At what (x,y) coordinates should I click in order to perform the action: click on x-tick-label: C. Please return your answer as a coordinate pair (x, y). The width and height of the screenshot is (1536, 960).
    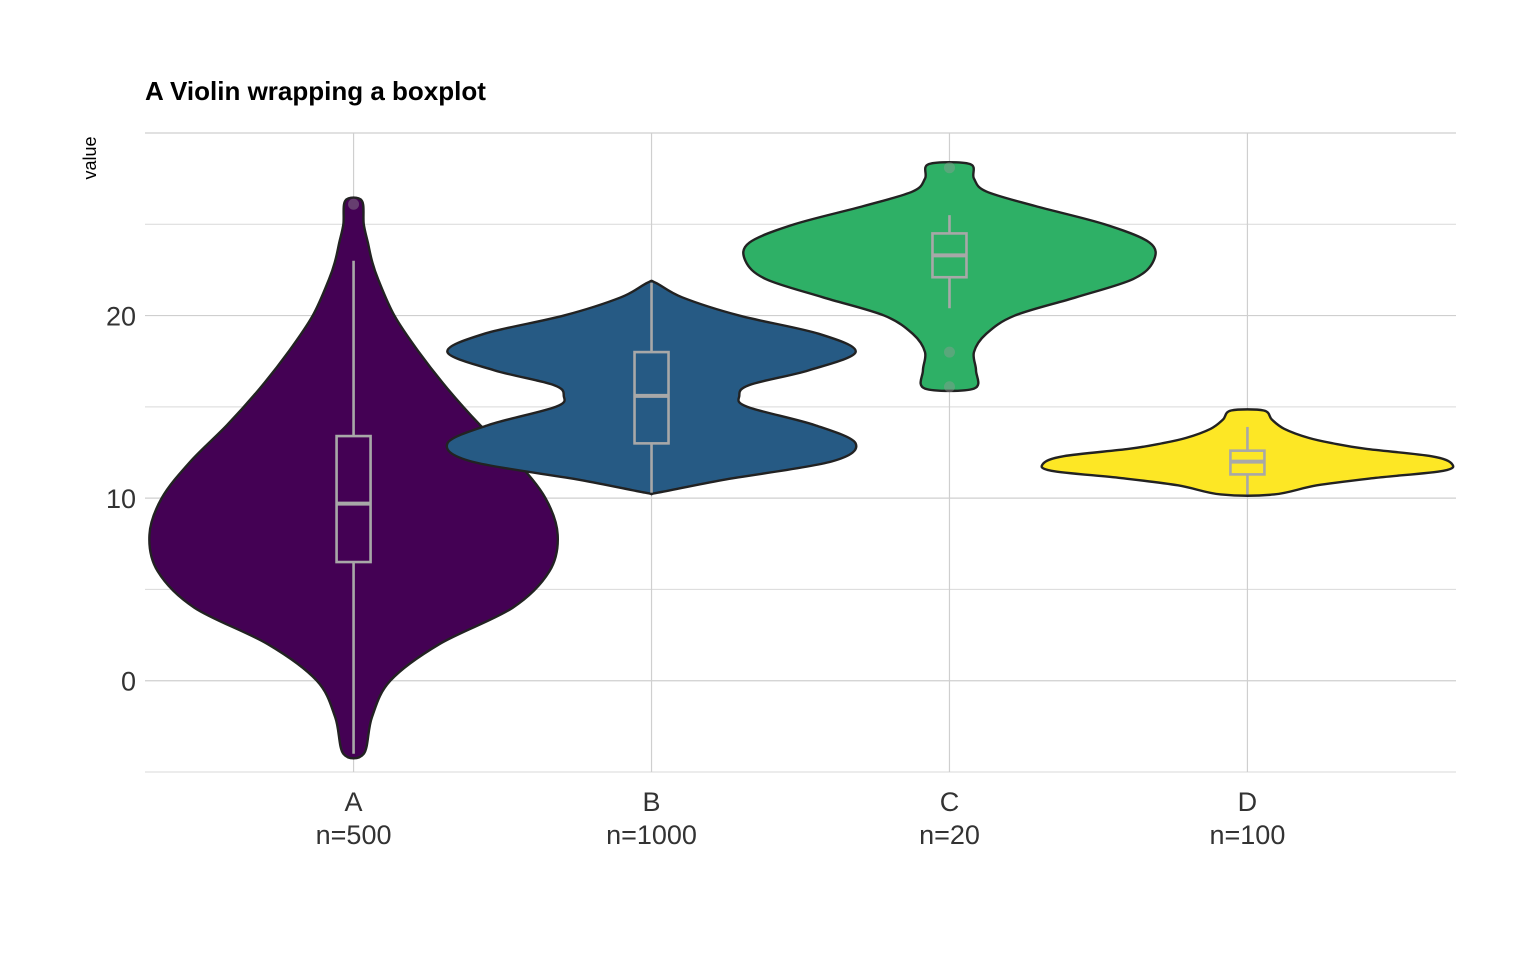
    Looking at the image, I should click on (950, 802).